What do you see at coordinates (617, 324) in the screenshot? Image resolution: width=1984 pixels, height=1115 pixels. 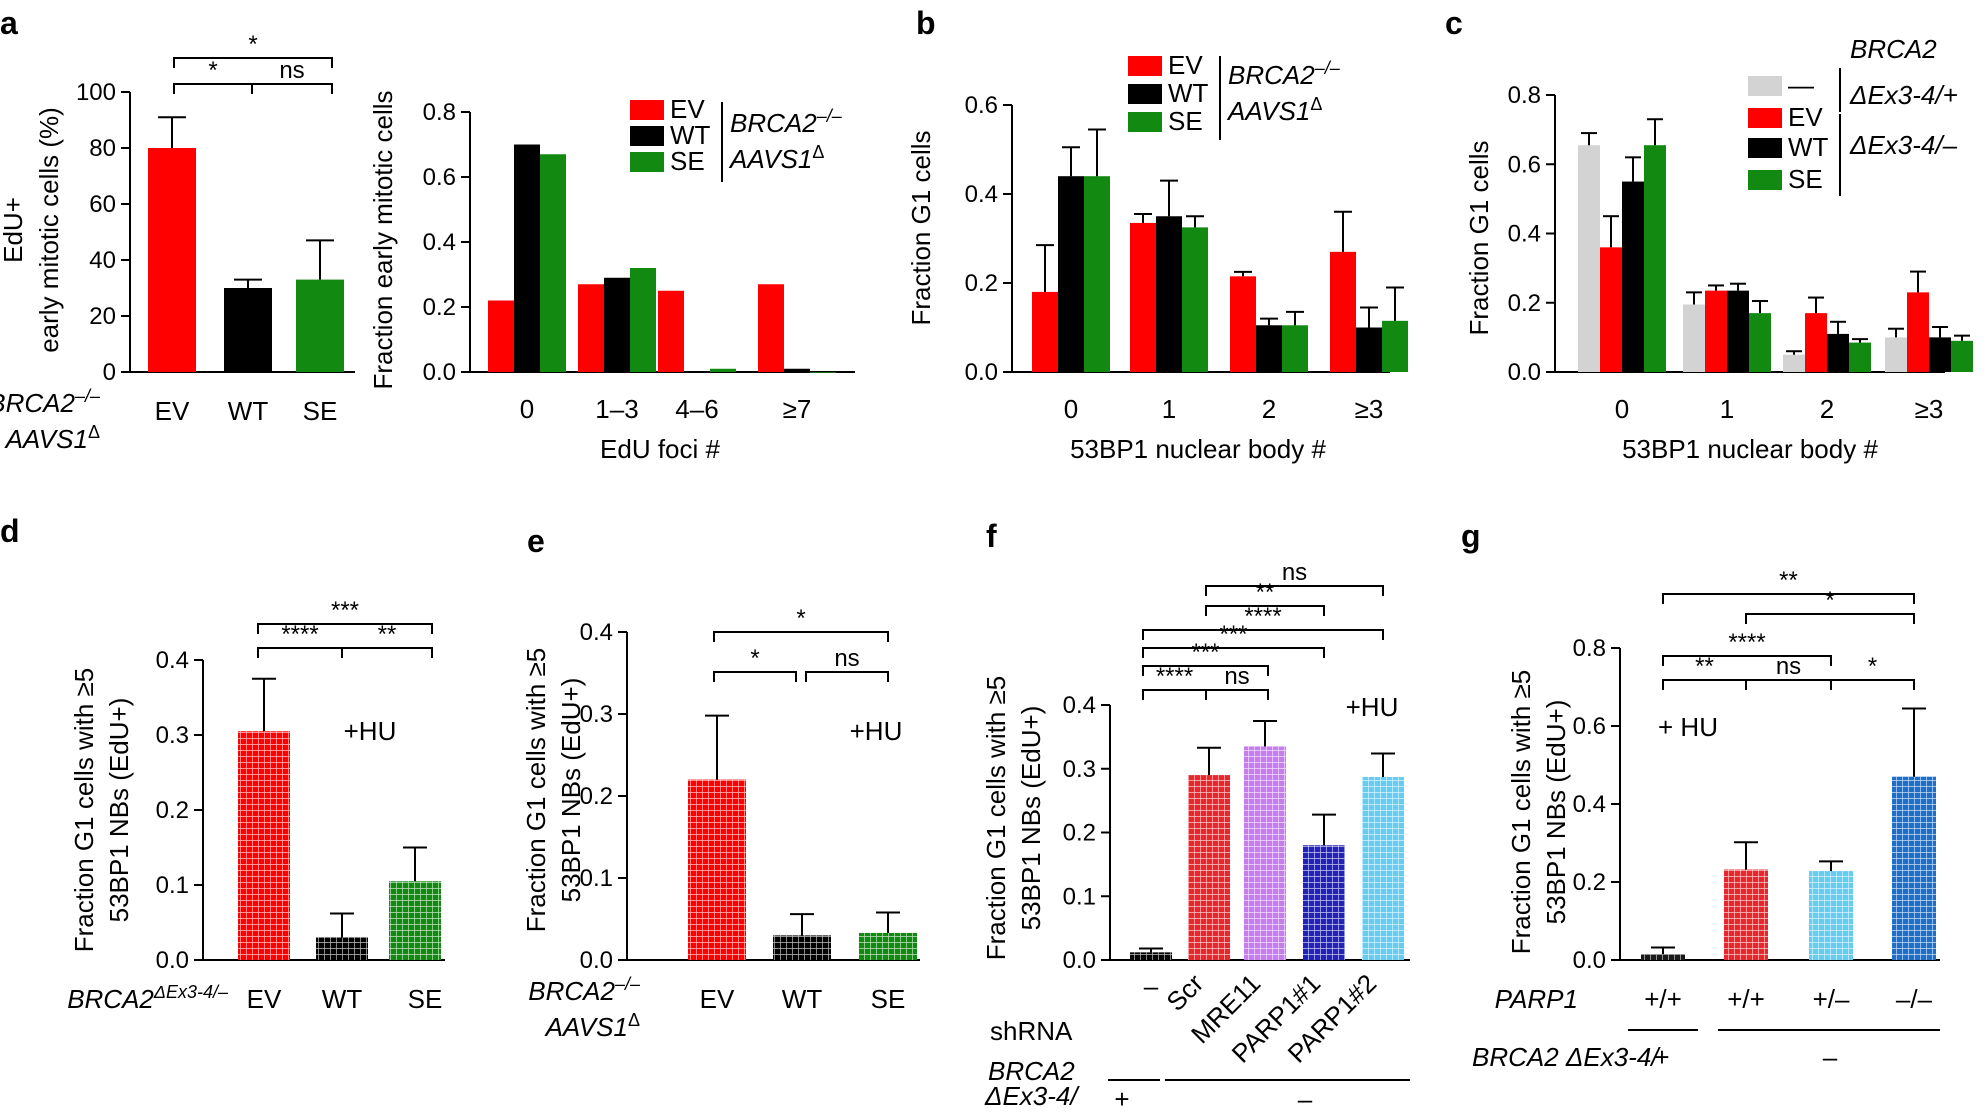 I see `bar-WT-1–3` at bounding box center [617, 324].